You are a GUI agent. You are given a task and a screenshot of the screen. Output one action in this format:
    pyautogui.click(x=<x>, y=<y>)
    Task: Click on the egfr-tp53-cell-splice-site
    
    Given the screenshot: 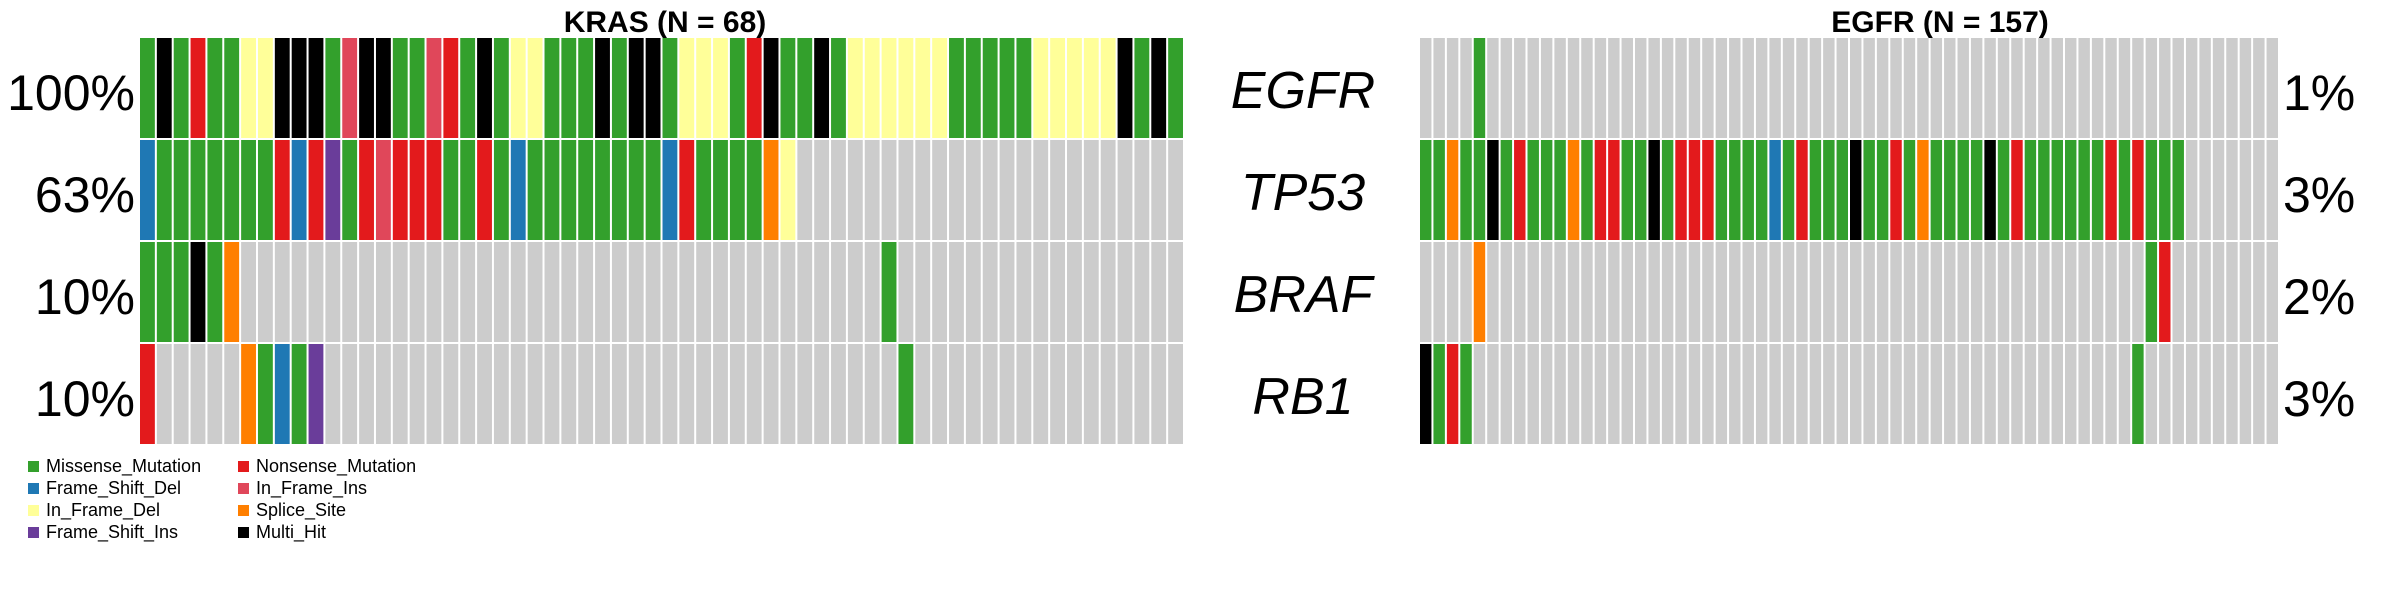 What is the action you would take?
    pyautogui.click(x=1923, y=190)
    